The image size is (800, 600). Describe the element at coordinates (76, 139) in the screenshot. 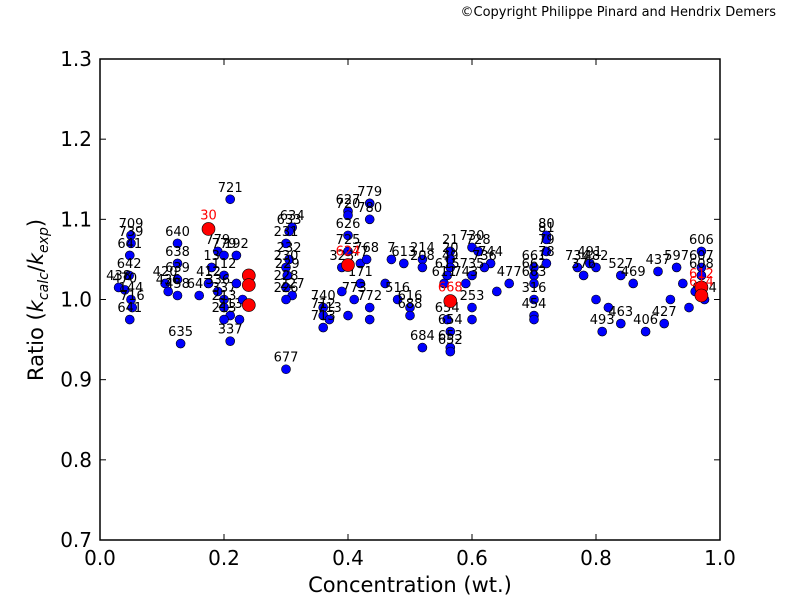

I see `y-tick-label: 1.2` at that location.